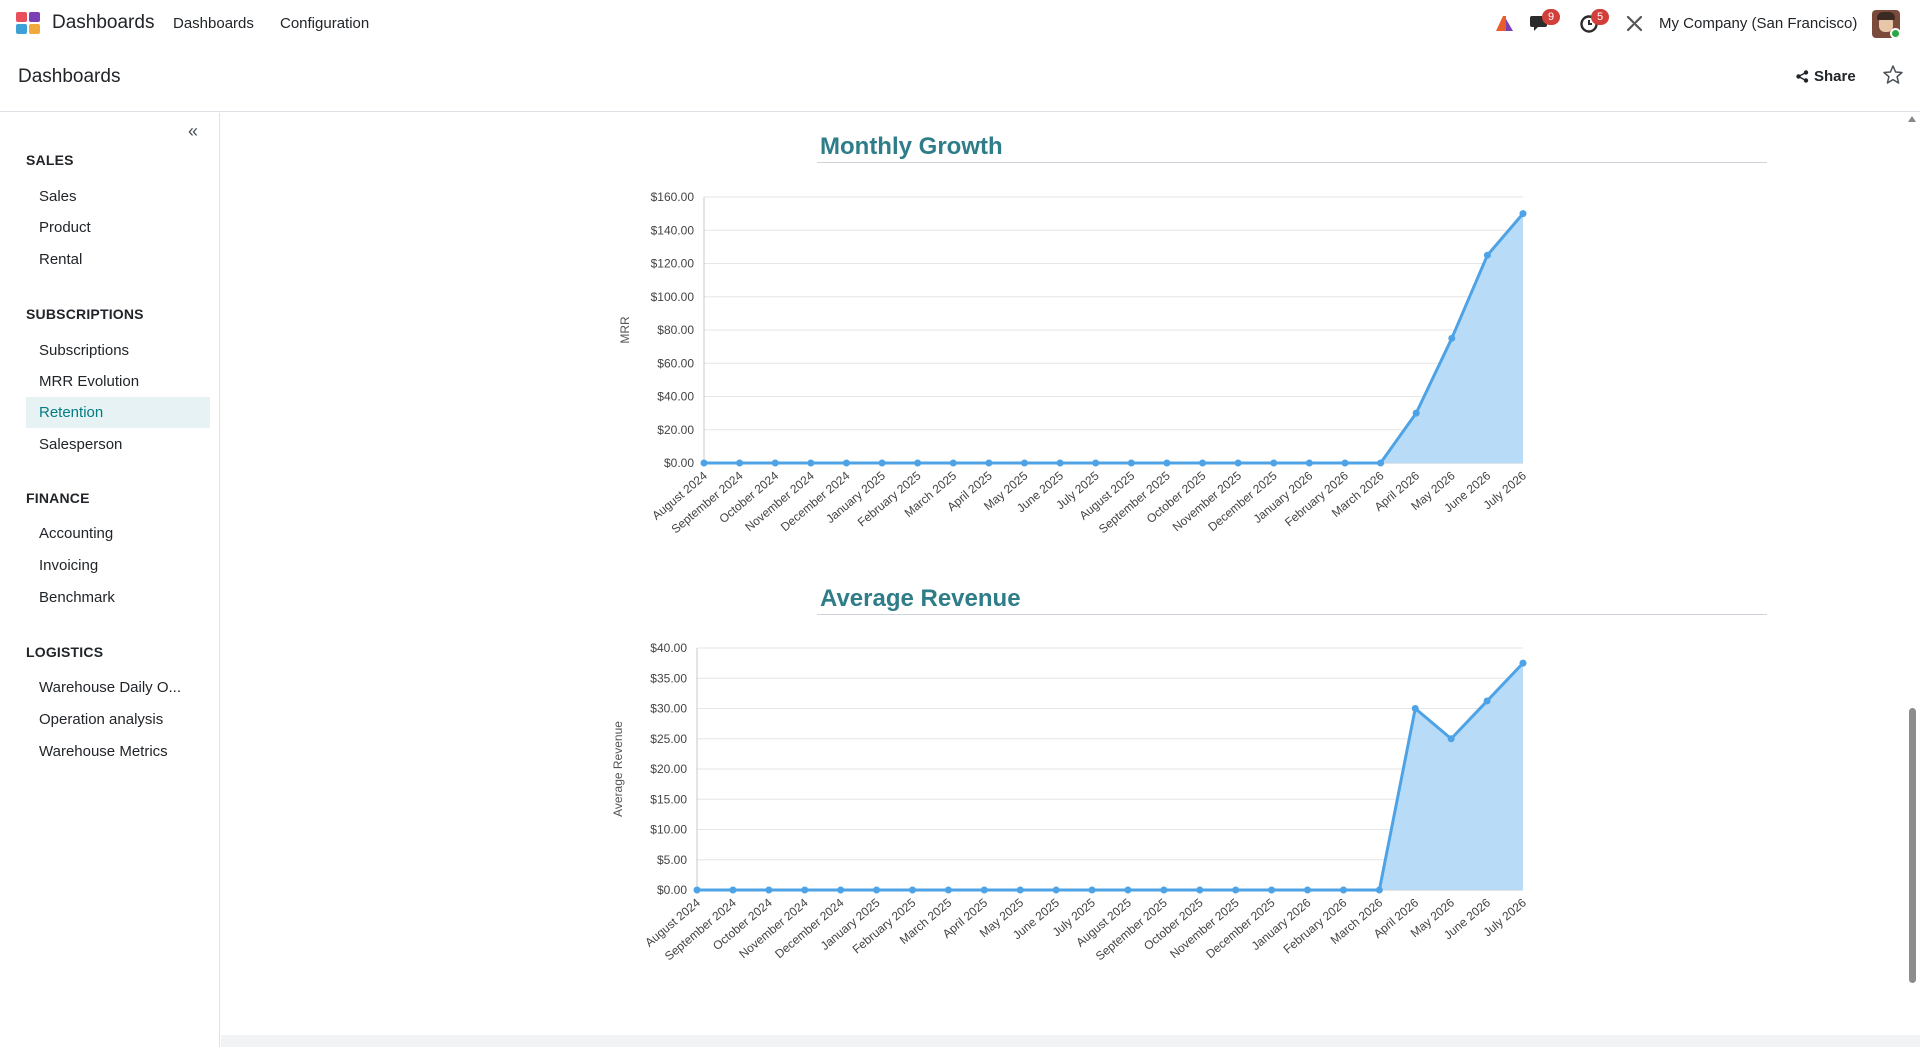 The image size is (1920, 1047). Describe the element at coordinates (58, 196) in the screenshot. I see `sidebar-item-sales: Sales` at that location.